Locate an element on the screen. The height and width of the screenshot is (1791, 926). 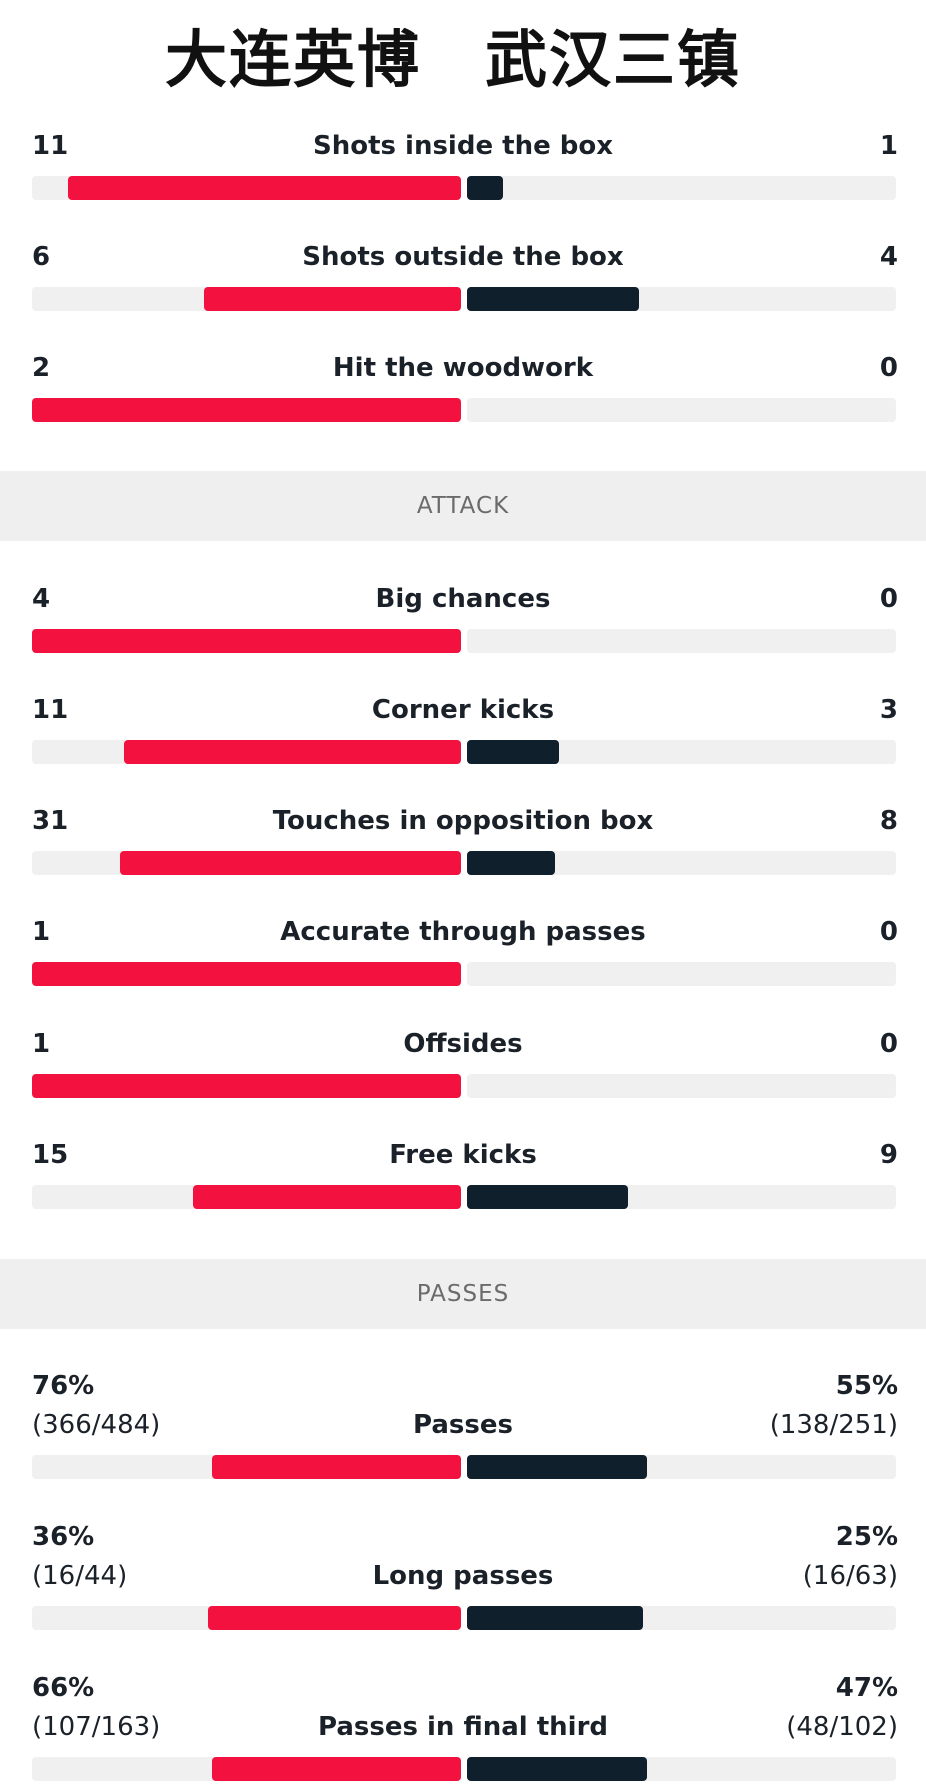
section-header-attack: ATTACK is located at coordinates (463, 506).